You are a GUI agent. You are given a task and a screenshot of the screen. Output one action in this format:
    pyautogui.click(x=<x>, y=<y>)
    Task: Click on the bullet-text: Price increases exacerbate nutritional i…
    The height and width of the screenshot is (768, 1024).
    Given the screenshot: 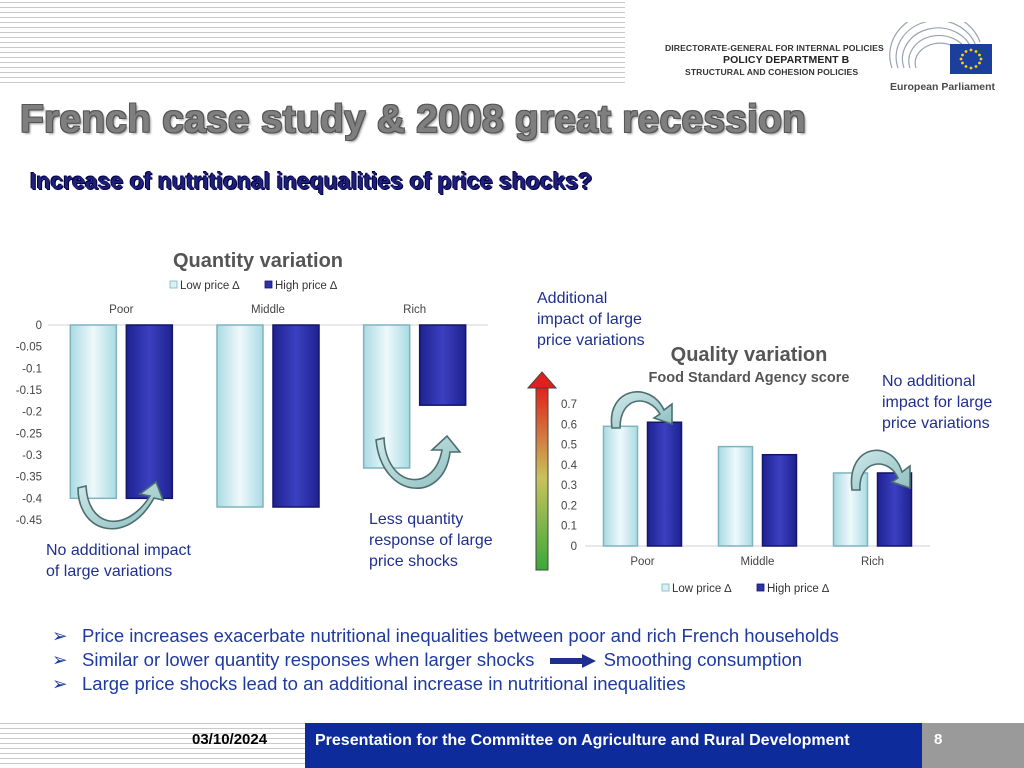 What is the action you would take?
    pyautogui.click(x=460, y=635)
    